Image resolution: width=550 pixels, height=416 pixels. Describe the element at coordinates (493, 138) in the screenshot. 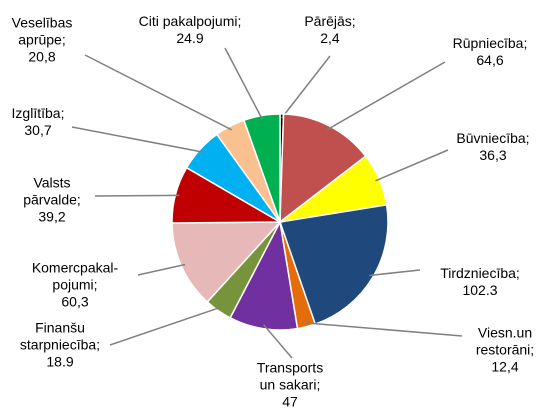

I see `category-label: Būvniecība;` at that location.